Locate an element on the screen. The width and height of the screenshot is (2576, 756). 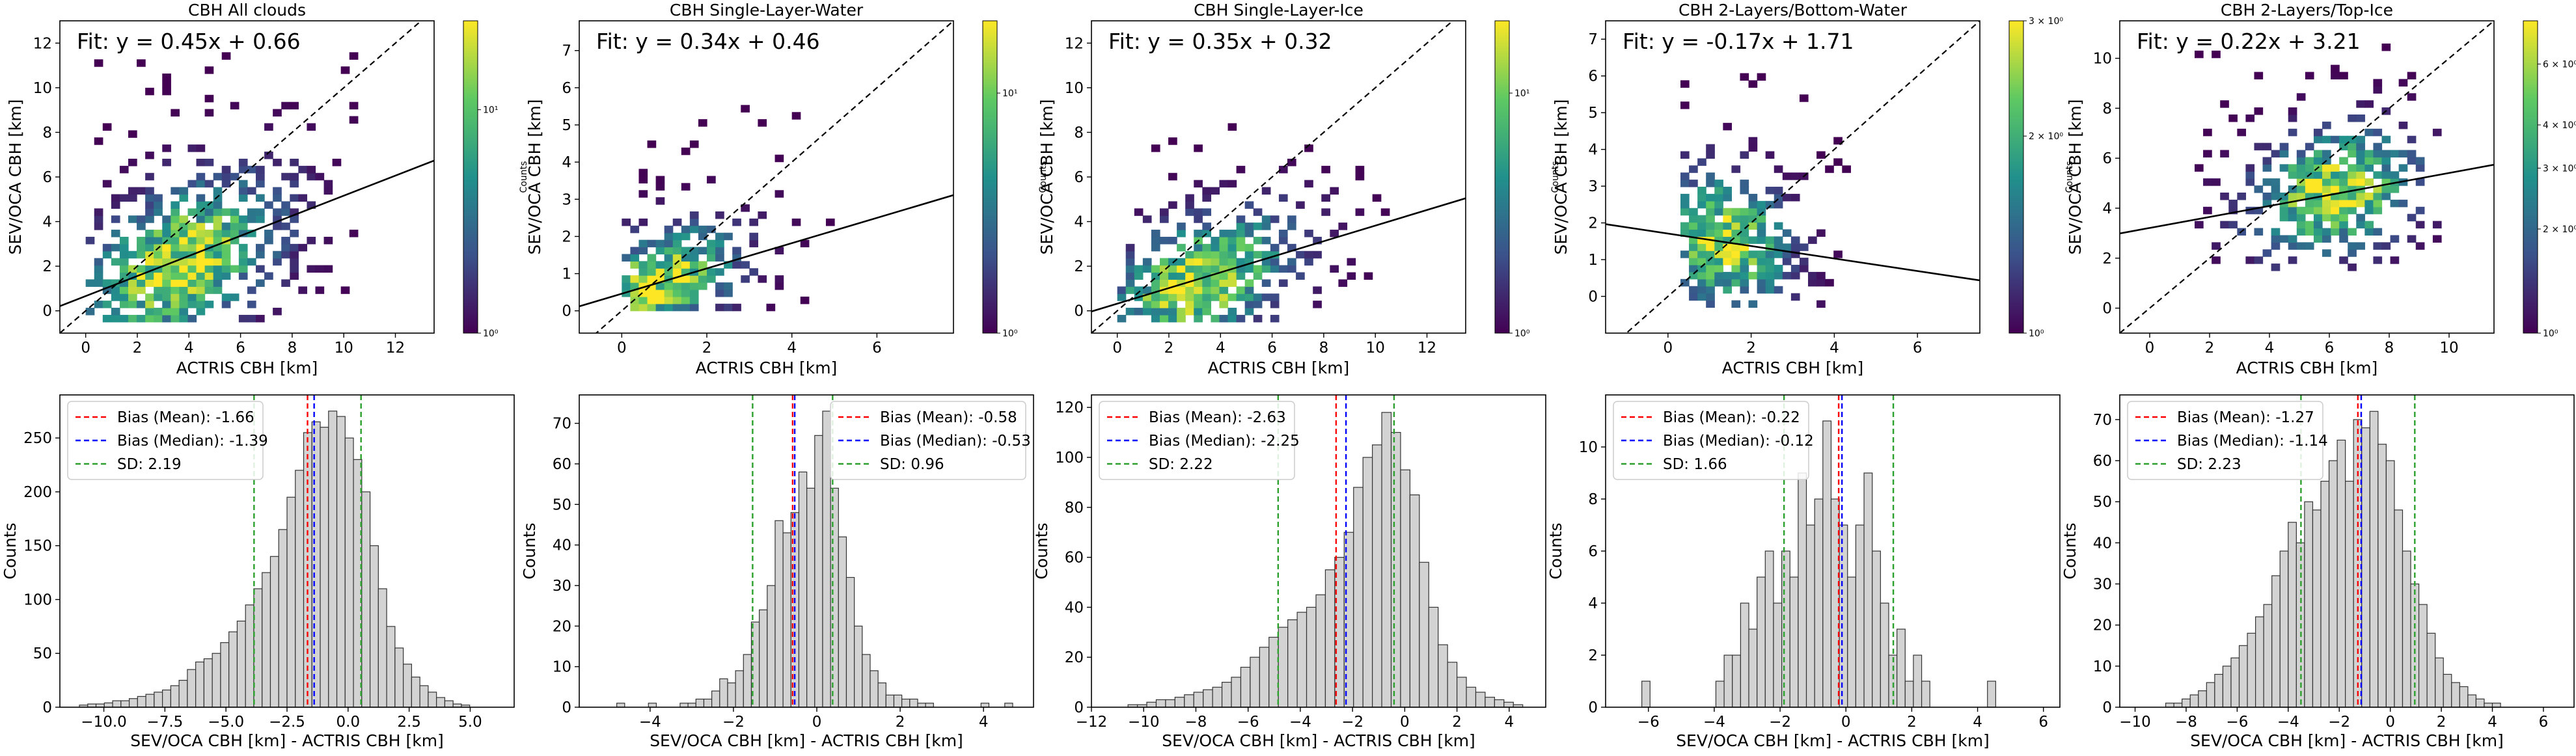
x-tick-label: 0 is located at coordinates (1846, 722).